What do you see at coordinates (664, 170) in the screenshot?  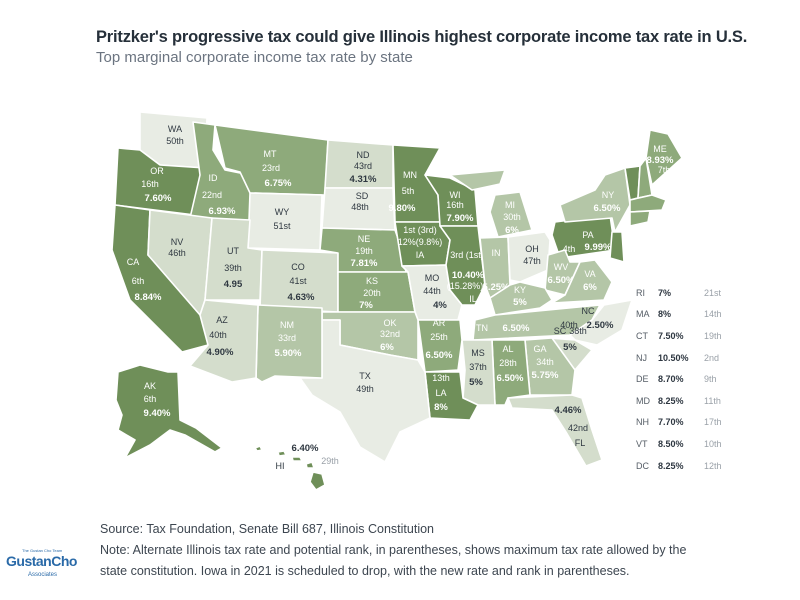 I see `state-label: 7th` at bounding box center [664, 170].